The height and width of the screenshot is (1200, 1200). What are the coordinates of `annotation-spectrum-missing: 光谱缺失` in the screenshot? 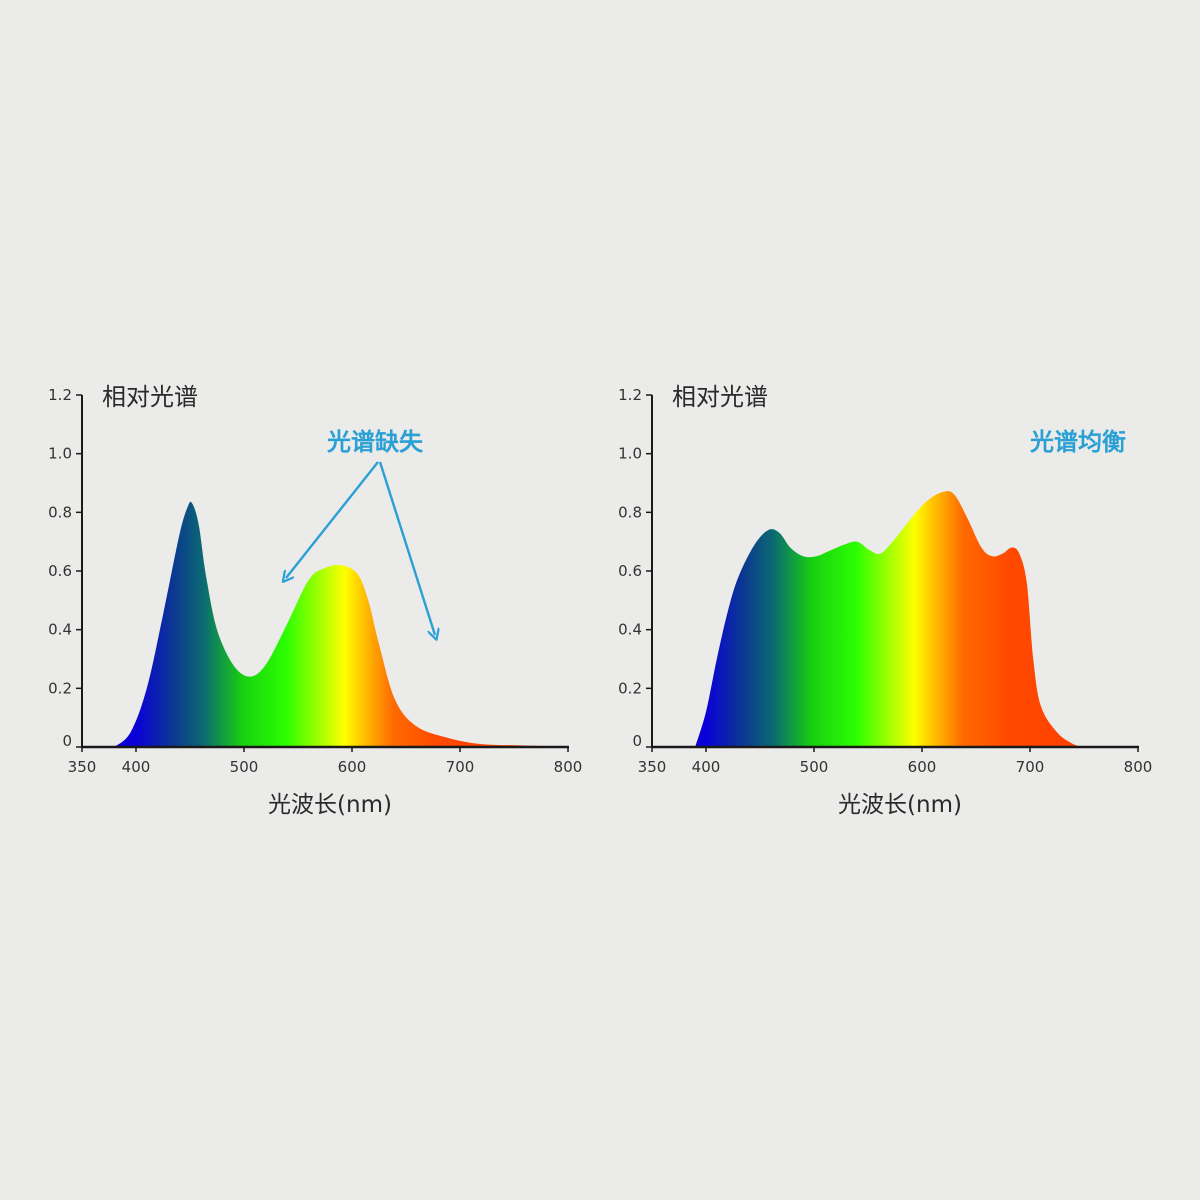 It's located at (375, 442).